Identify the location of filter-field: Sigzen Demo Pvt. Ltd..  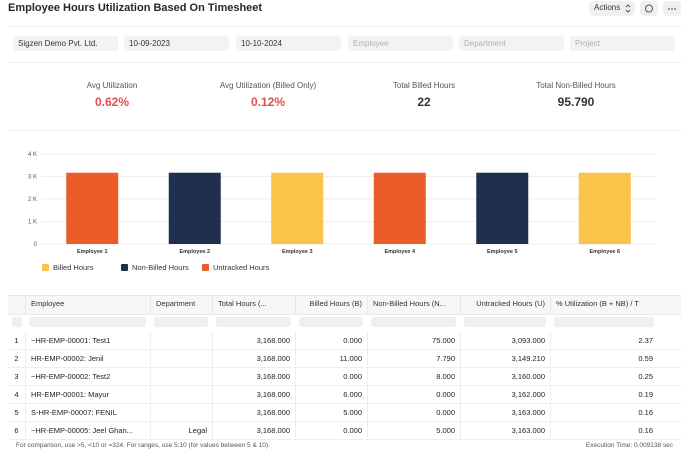
(65, 43).